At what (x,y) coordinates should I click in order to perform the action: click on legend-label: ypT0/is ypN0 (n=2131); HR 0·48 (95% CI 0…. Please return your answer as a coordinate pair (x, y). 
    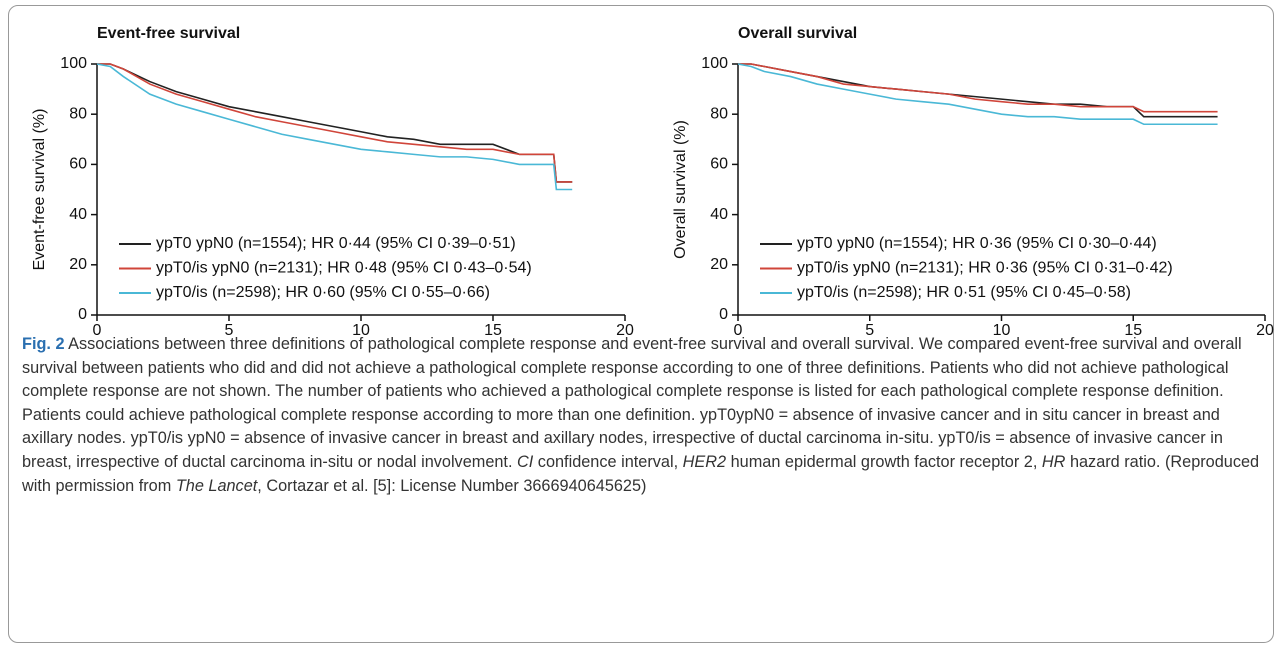
    Looking at the image, I should click on (344, 268).